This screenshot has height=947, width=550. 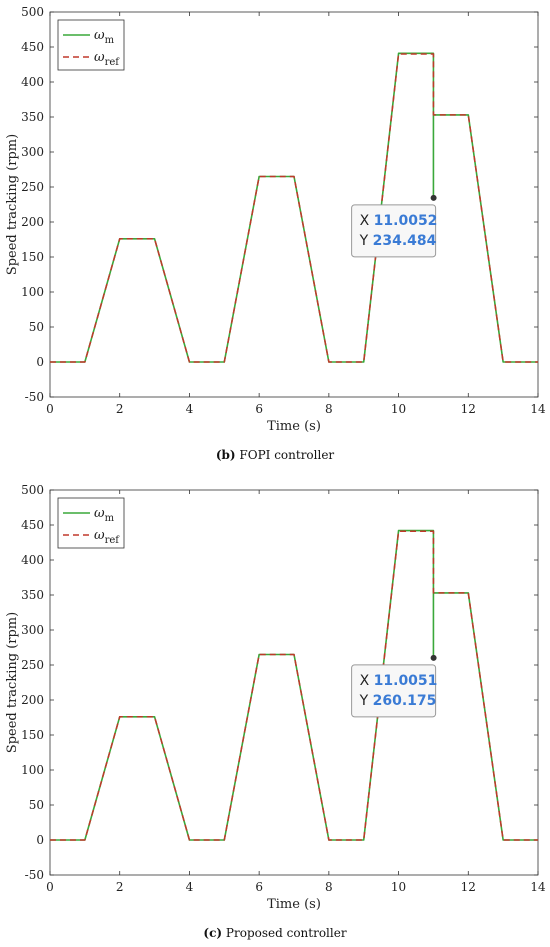 I want to click on datatip-y-row: Y 260.175, so click(x=398, y=701).